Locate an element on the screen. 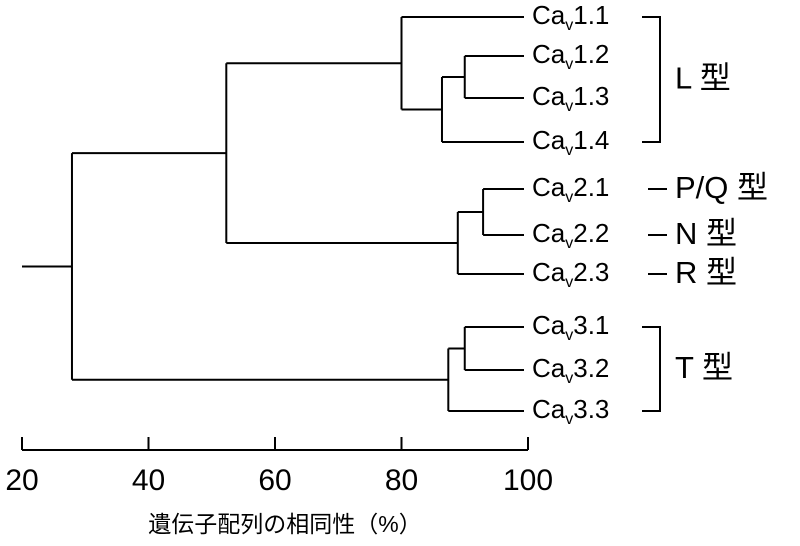  x-tick-label: 40 is located at coordinates (148, 480).